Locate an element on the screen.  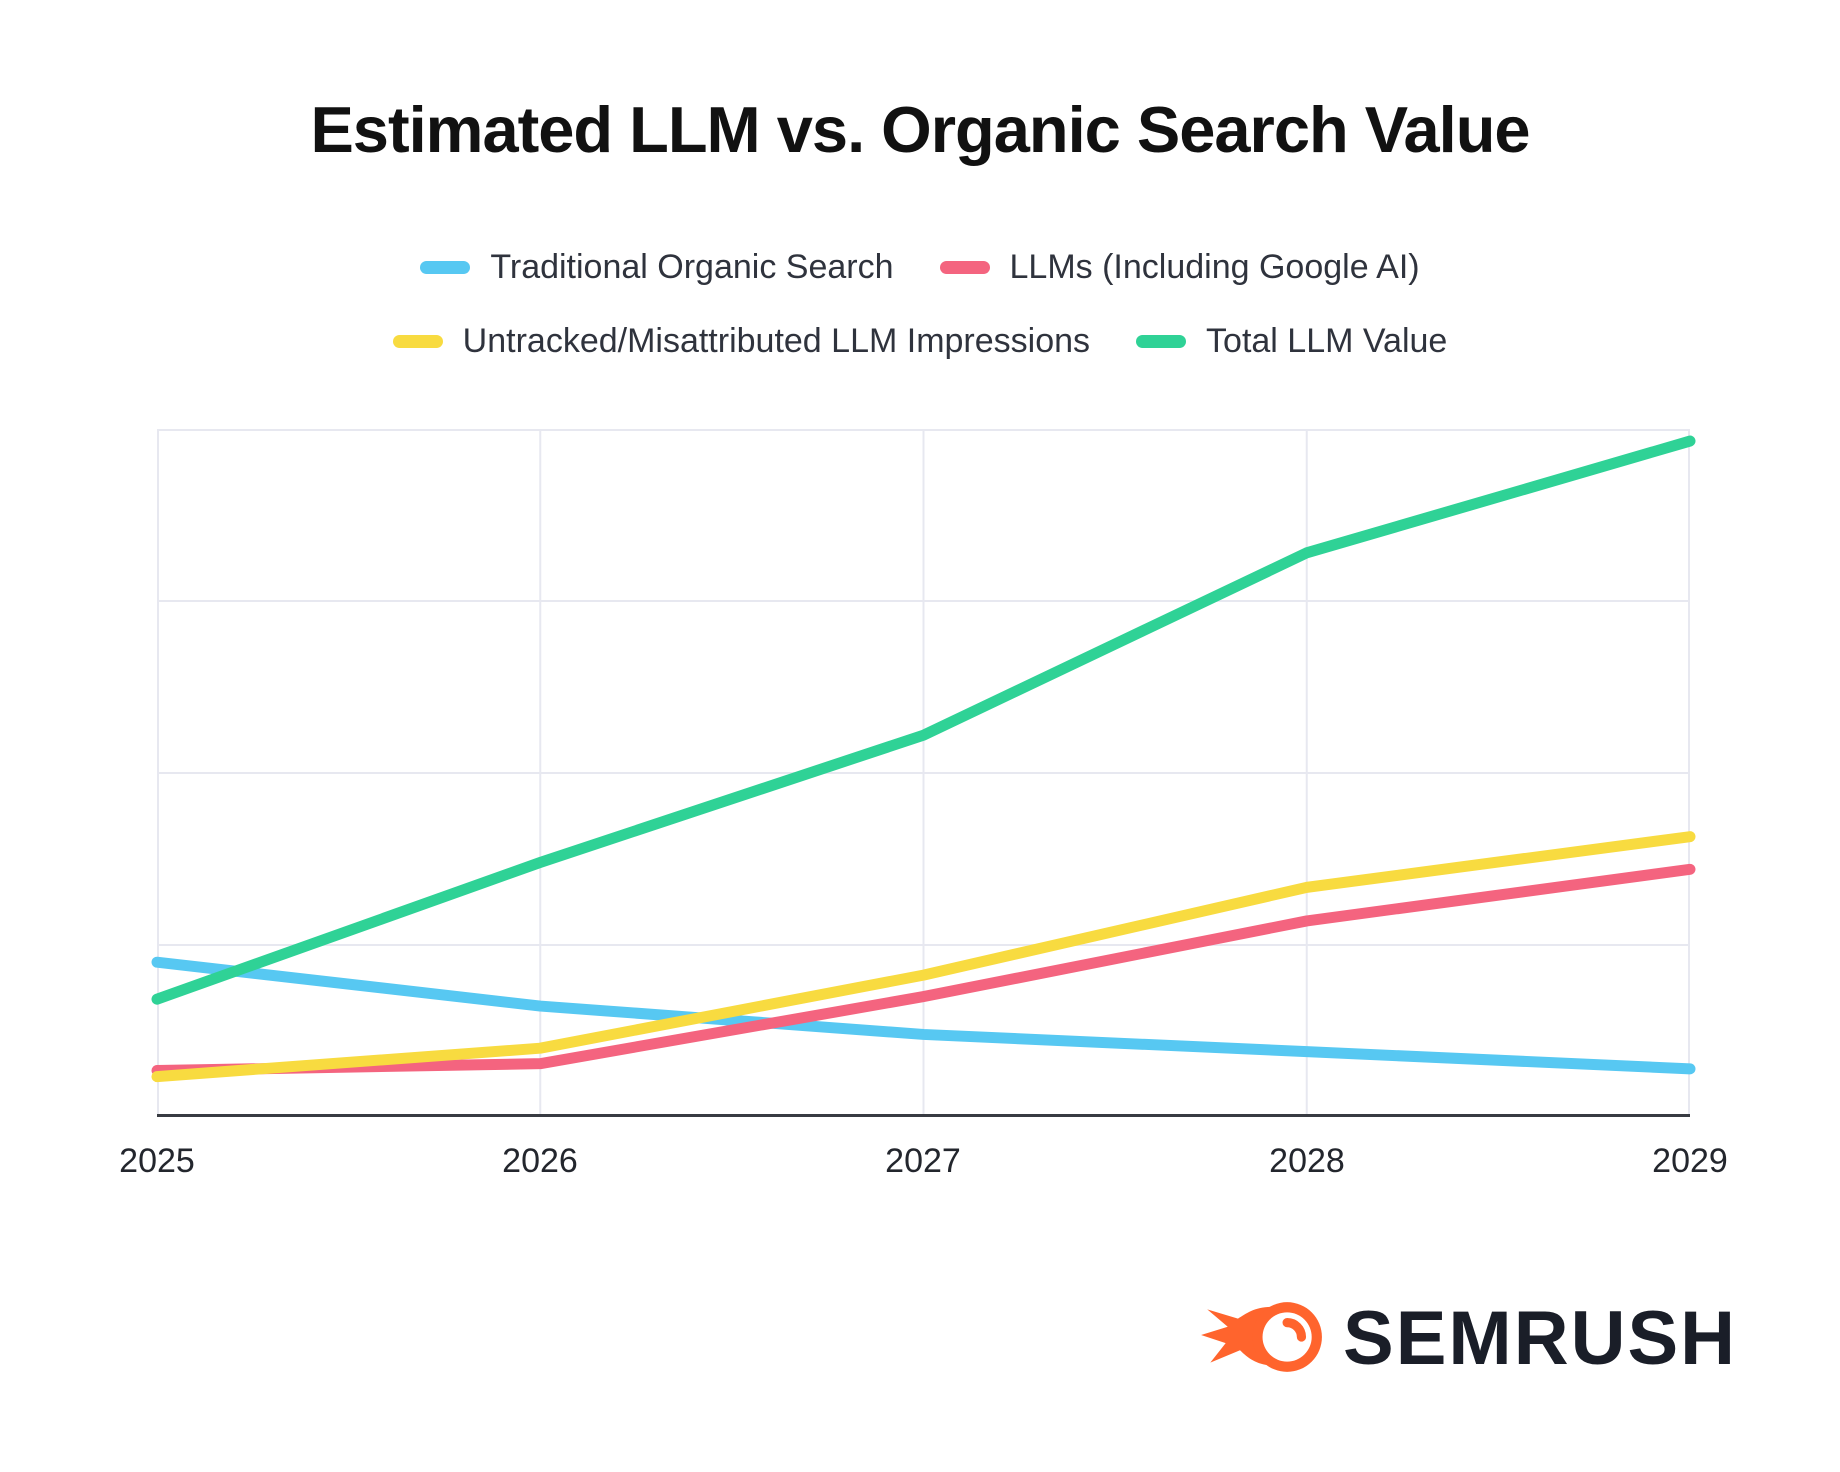
legend-label: Traditional Organic Search is located at coordinates (692, 266).